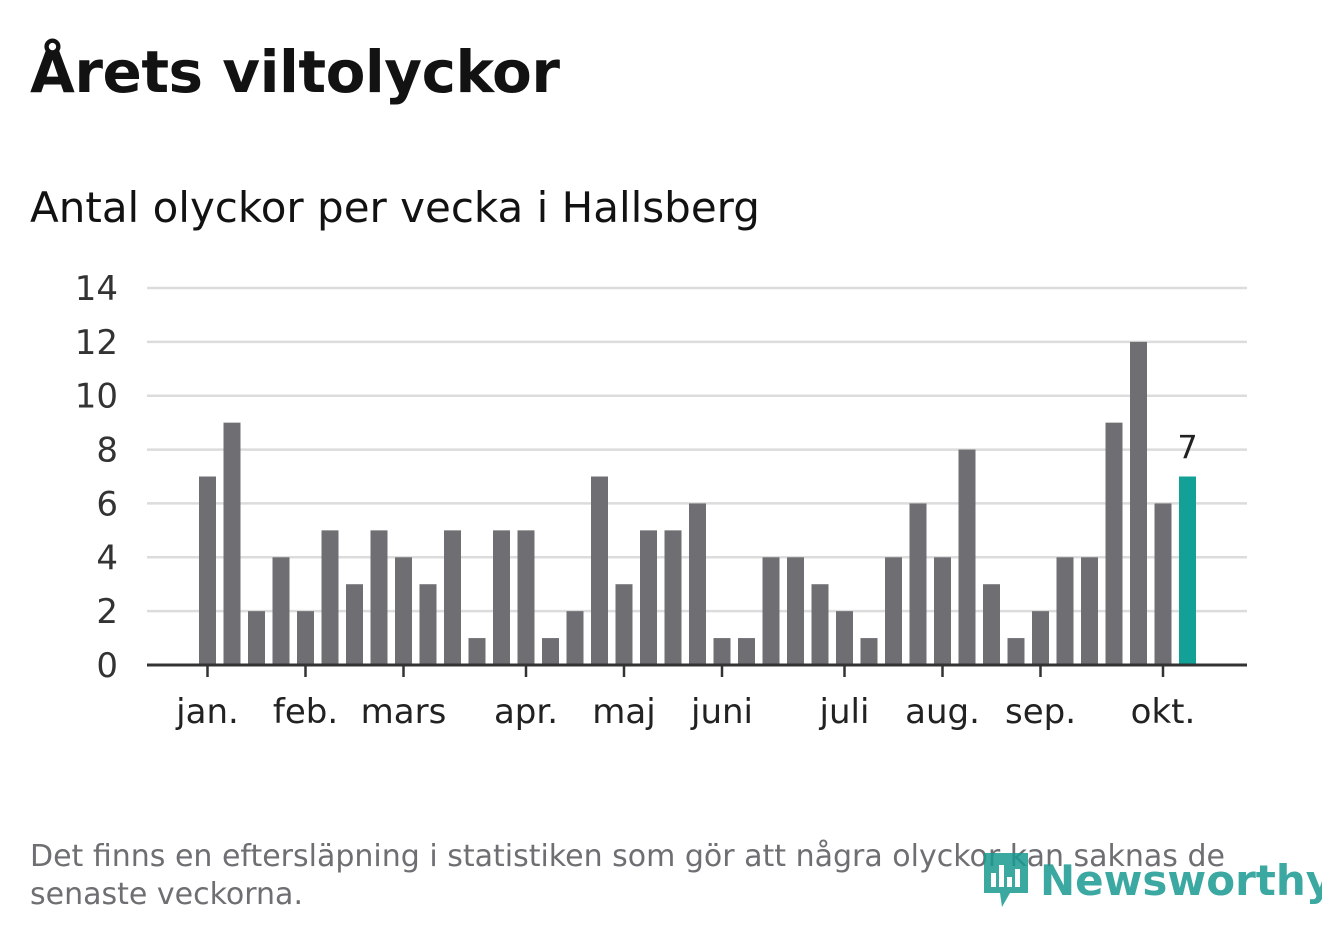  What do you see at coordinates (107, 666) in the screenshot?
I see `y-tick-label: 0` at bounding box center [107, 666].